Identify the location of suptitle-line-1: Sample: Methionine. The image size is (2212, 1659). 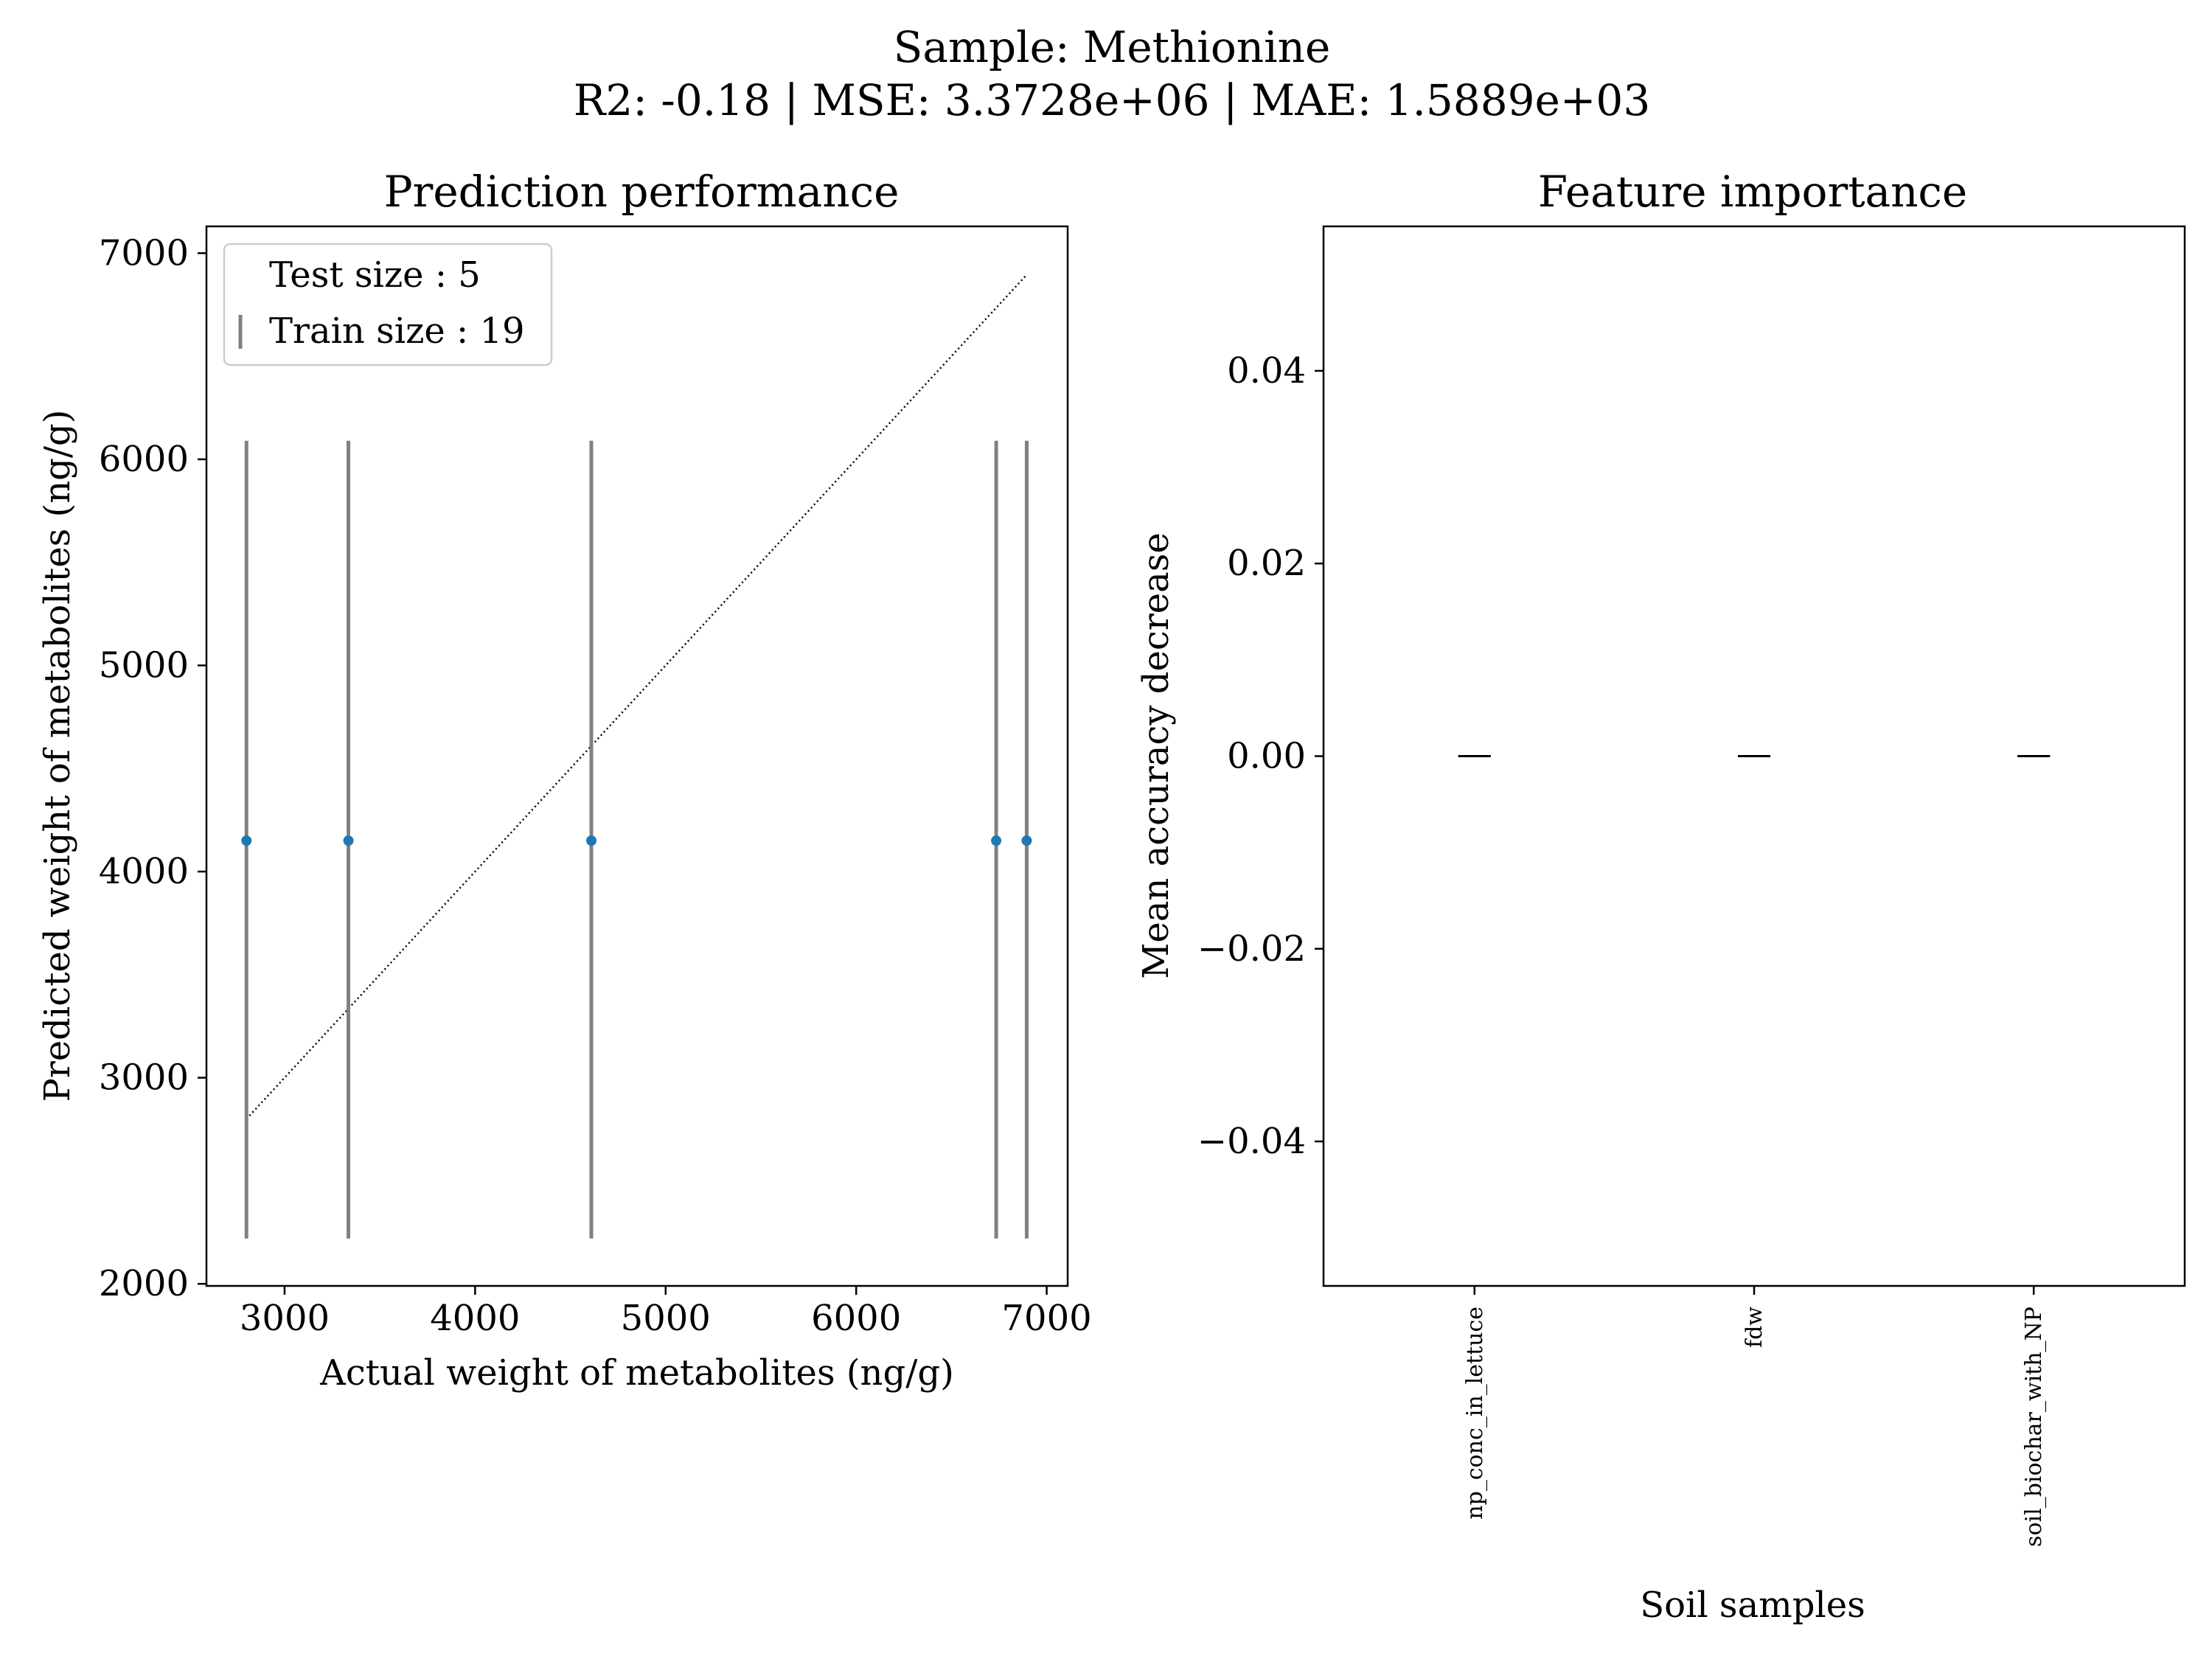
(1112, 47).